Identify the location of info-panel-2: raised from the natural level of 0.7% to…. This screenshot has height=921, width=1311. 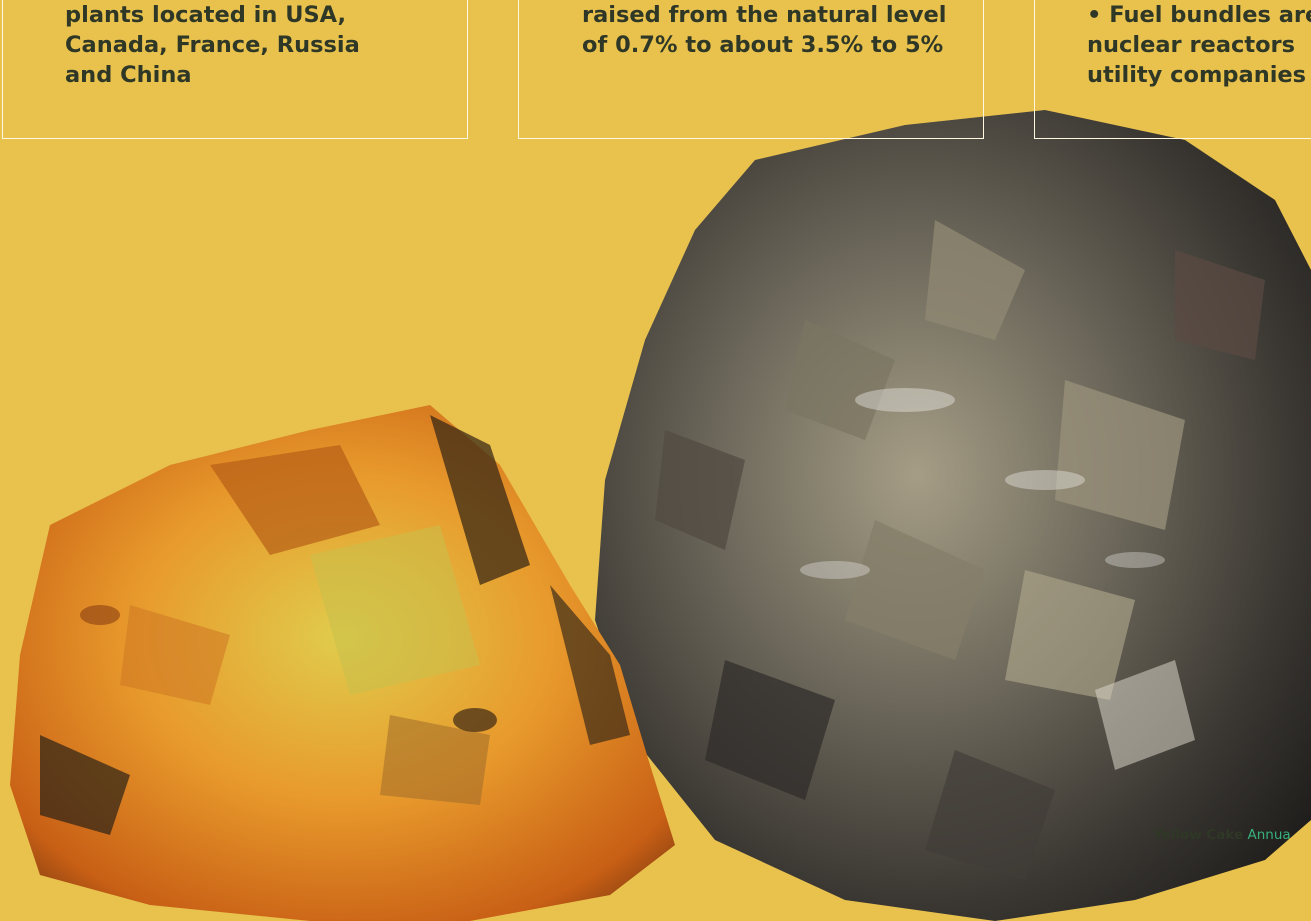
(751, 69).